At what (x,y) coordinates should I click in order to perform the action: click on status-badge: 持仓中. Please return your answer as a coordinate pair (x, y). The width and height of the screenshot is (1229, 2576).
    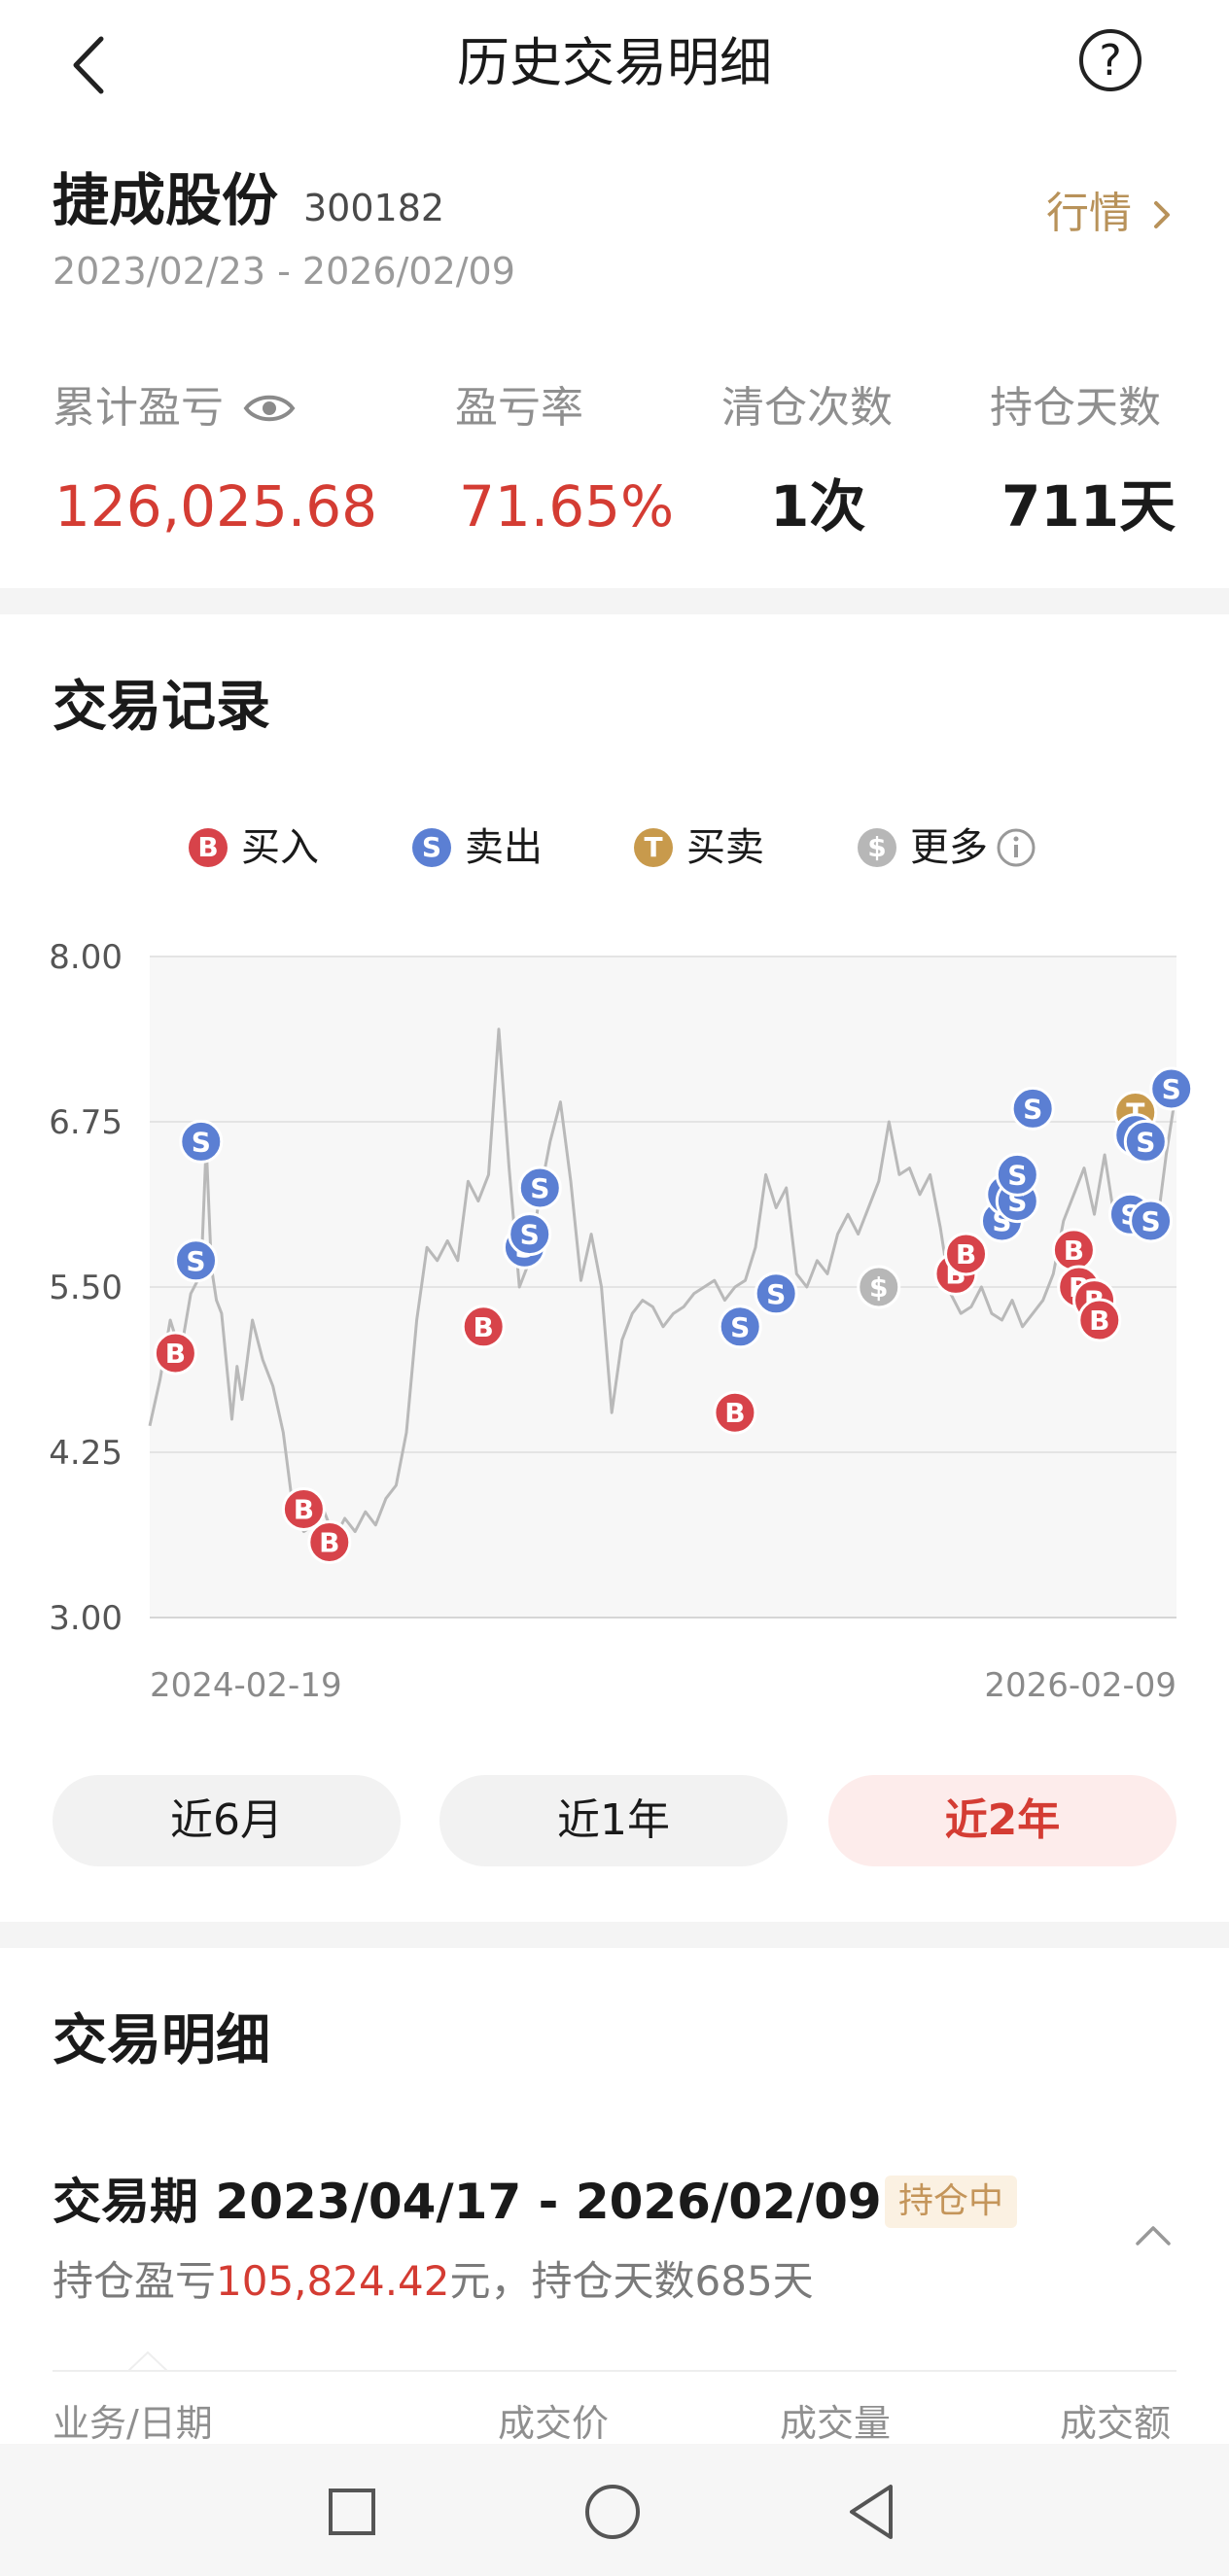
    Looking at the image, I should click on (951, 2202).